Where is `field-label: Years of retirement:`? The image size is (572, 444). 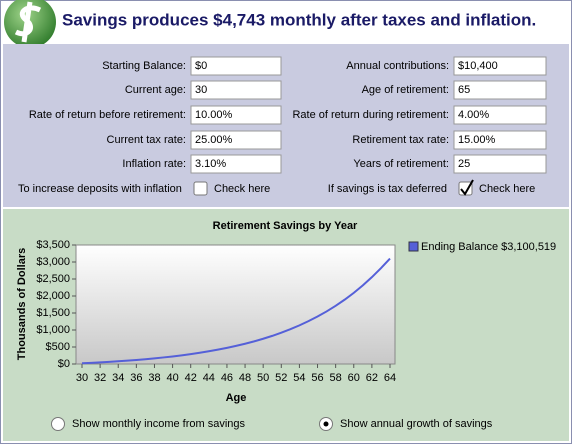
field-label: Years of retirement: is located at coordinates (401, 164).